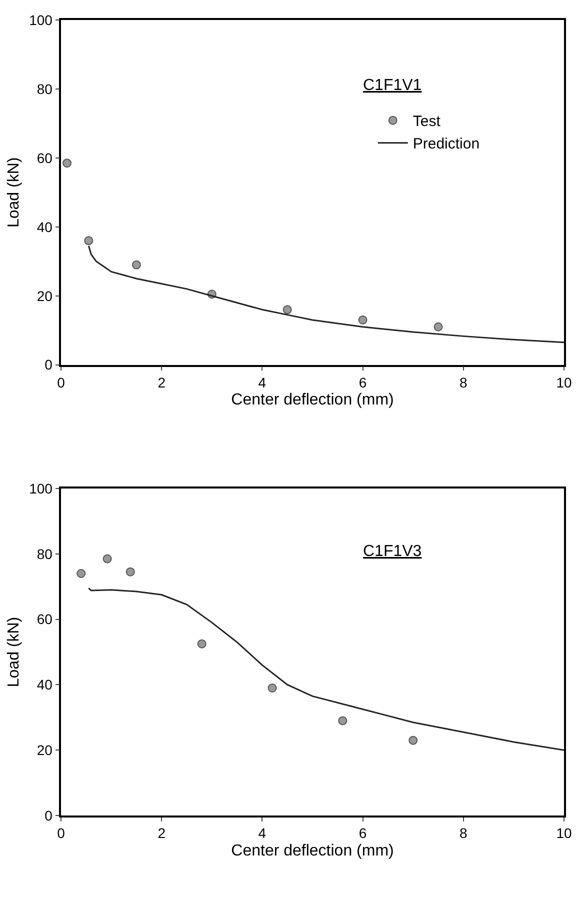  What do you see at coordinates (392, 85) in the screenshot?
I see `annotation: C1F1V1` at bounding box center [392, 85].